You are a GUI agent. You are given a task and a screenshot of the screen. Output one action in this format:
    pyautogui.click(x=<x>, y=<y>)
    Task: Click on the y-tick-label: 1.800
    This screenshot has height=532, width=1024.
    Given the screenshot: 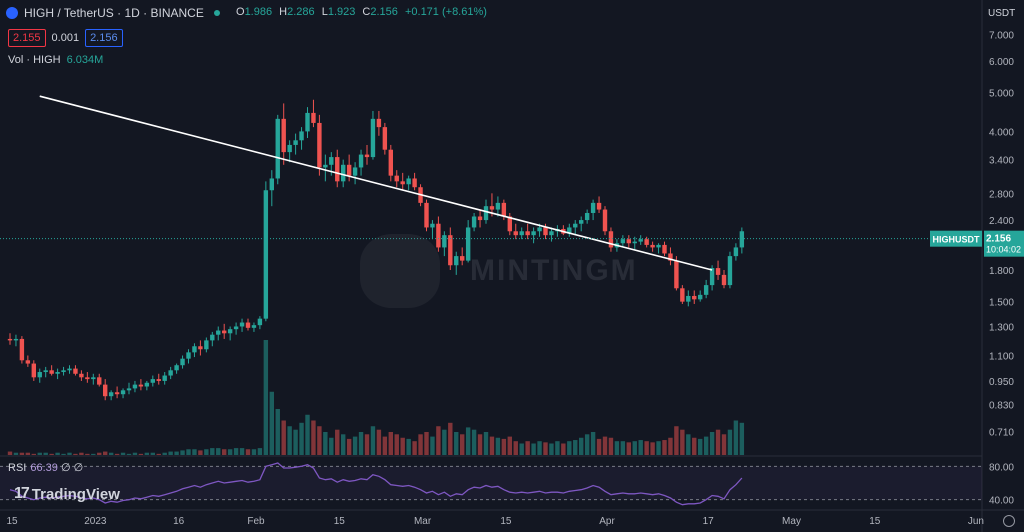 What is the action you would take?
    pyautogui.click(x=1001, y=271)
    